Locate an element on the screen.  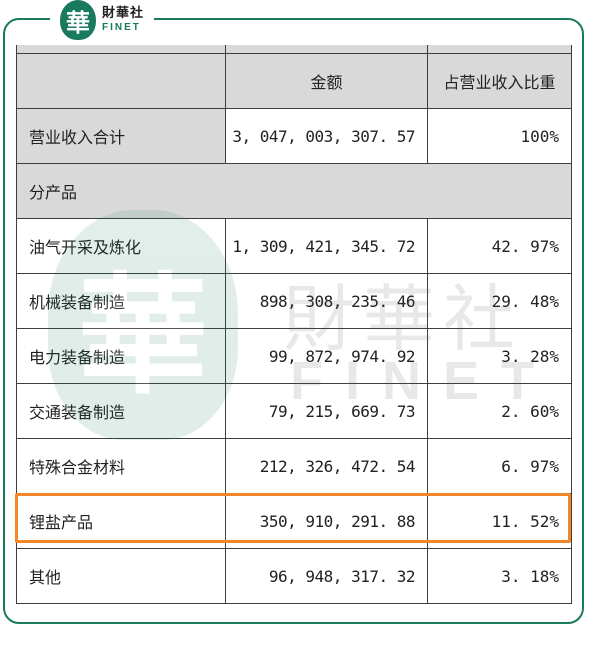
logo-text: 財華社 FINET is located at coordinates (123, 20).